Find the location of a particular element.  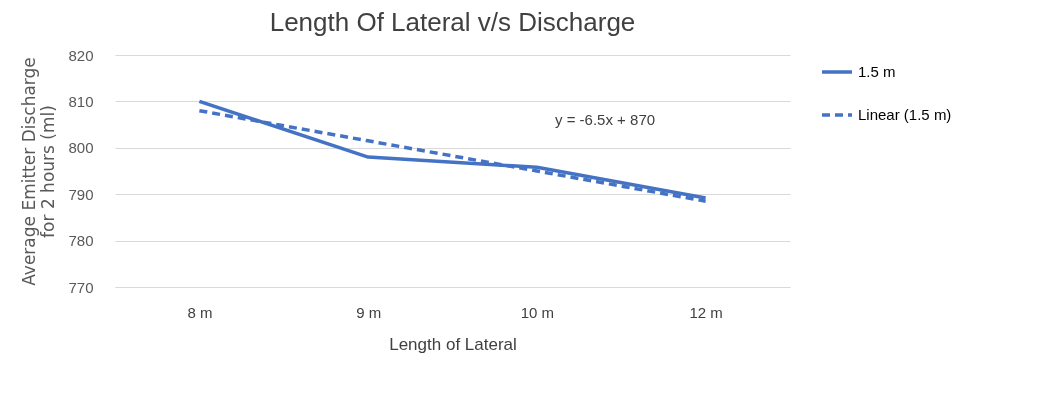

x-tick-label: 8 m is located at coordinates (200, 312).